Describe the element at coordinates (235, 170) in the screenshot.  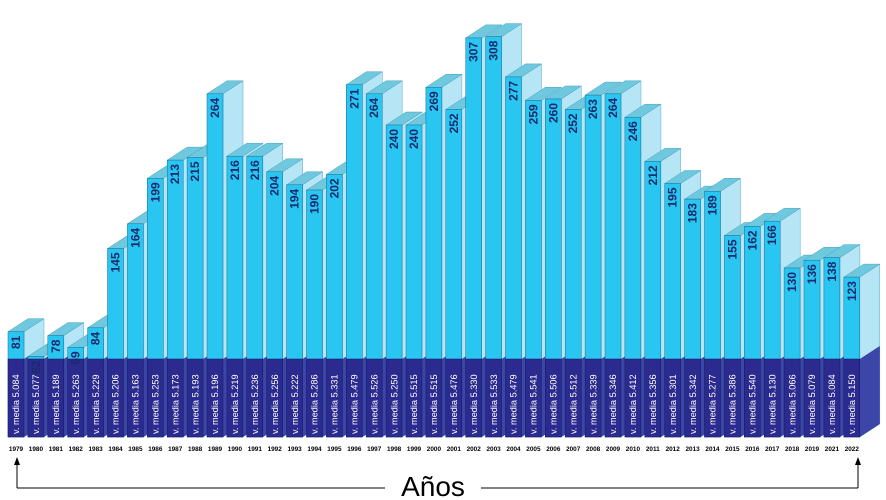
I see `value-label: 216` at that location.